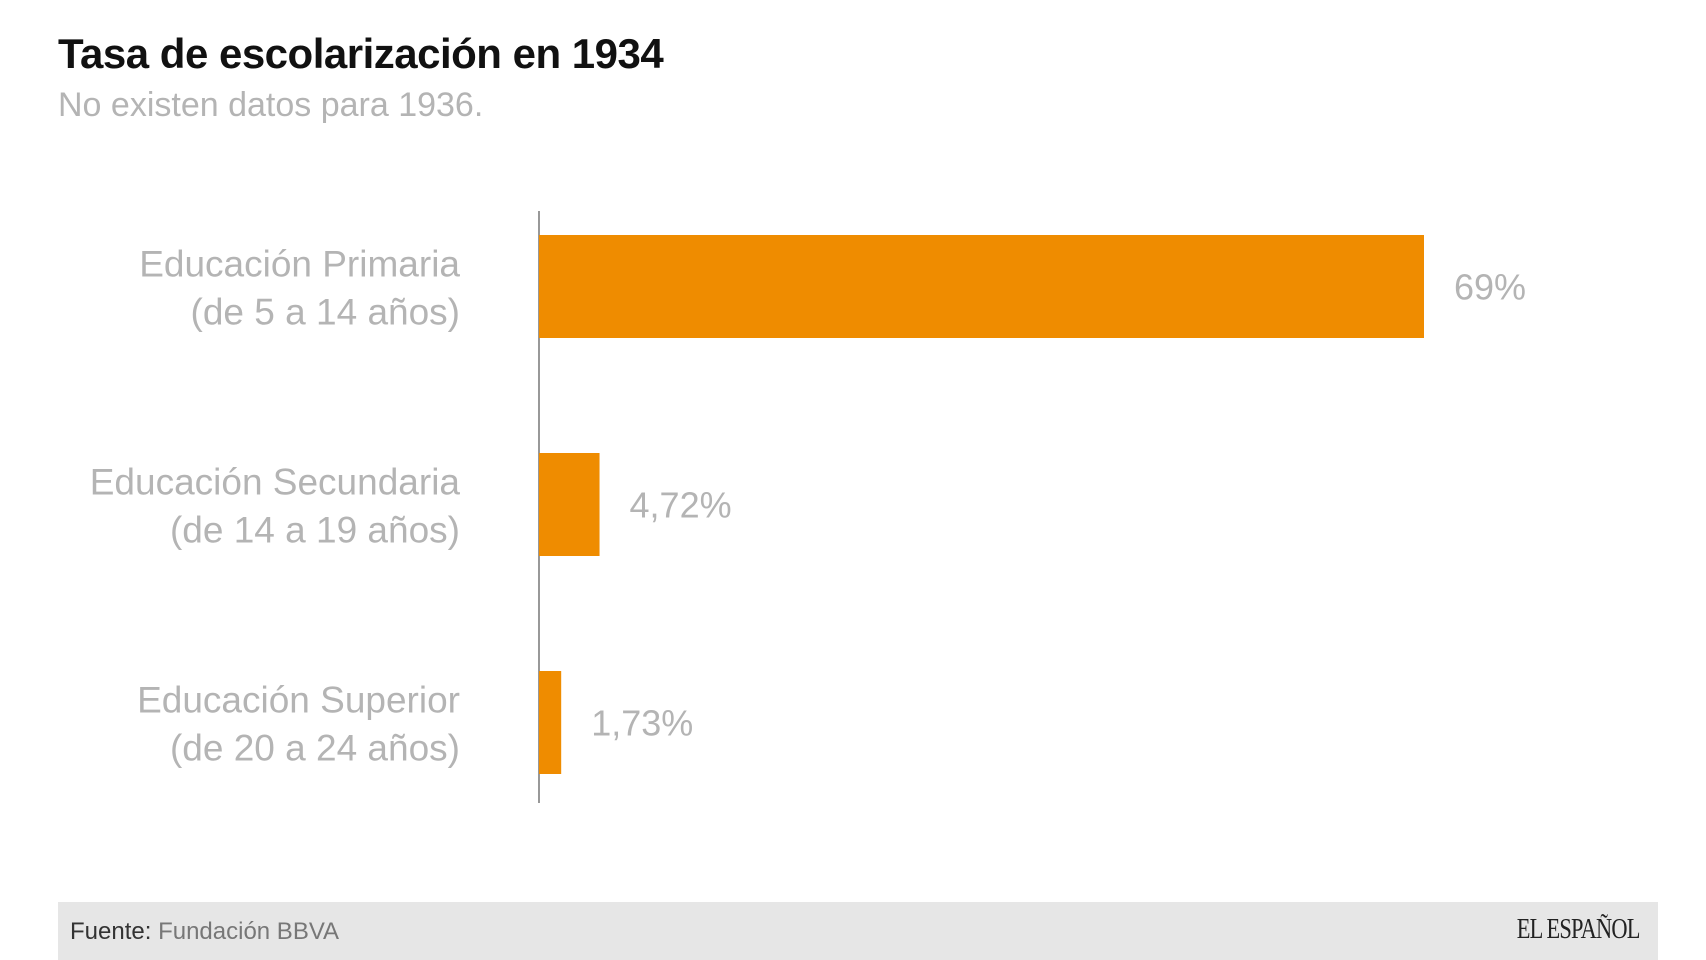  Describe the element at coordinates (858, 931) in the screenshot. I see `footer: Fuente: Fundación BBVA EL ESPAÑOL` at that location.